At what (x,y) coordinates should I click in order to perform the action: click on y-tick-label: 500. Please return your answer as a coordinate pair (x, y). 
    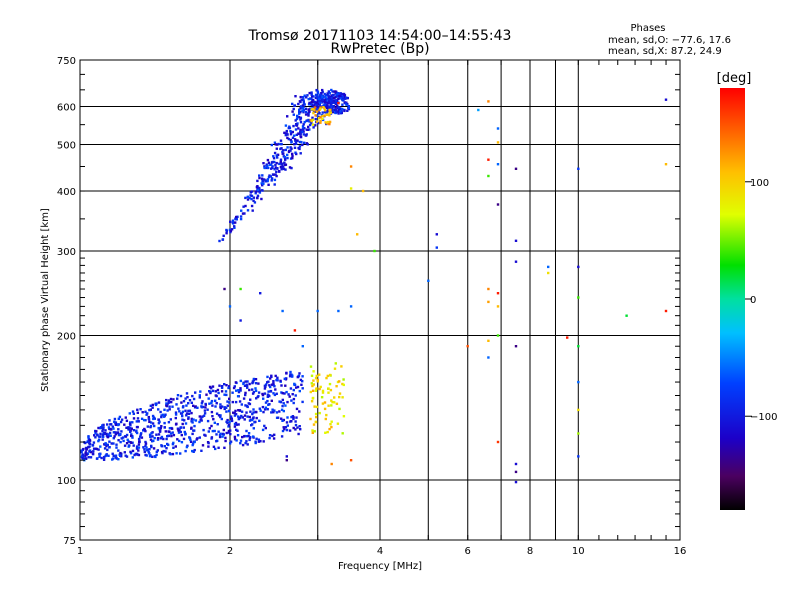
    Looking at the image, I should click on (66, 146).